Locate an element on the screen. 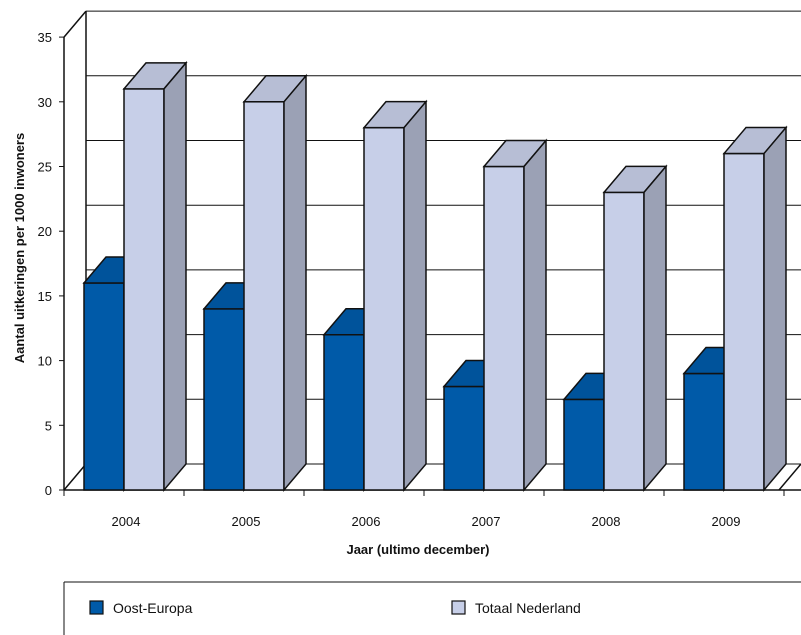  x-tick-label: 2008 is located at coordinates (606, 521).